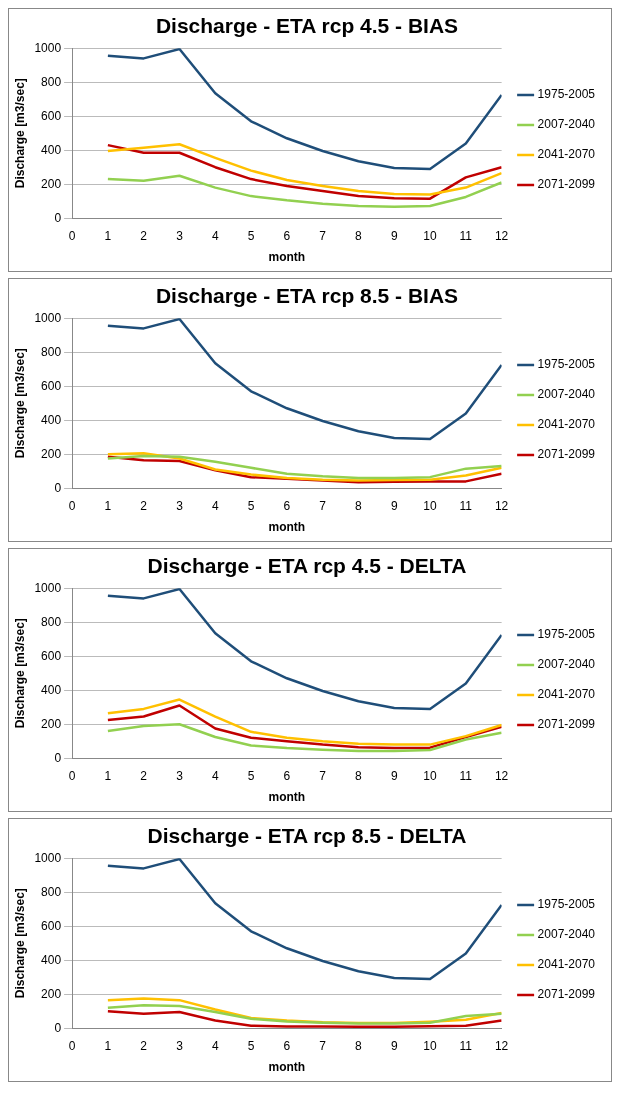  I want to click on chart-title: Discharge - ETA rcp 4.5 - DELTA, so click(307, 566).